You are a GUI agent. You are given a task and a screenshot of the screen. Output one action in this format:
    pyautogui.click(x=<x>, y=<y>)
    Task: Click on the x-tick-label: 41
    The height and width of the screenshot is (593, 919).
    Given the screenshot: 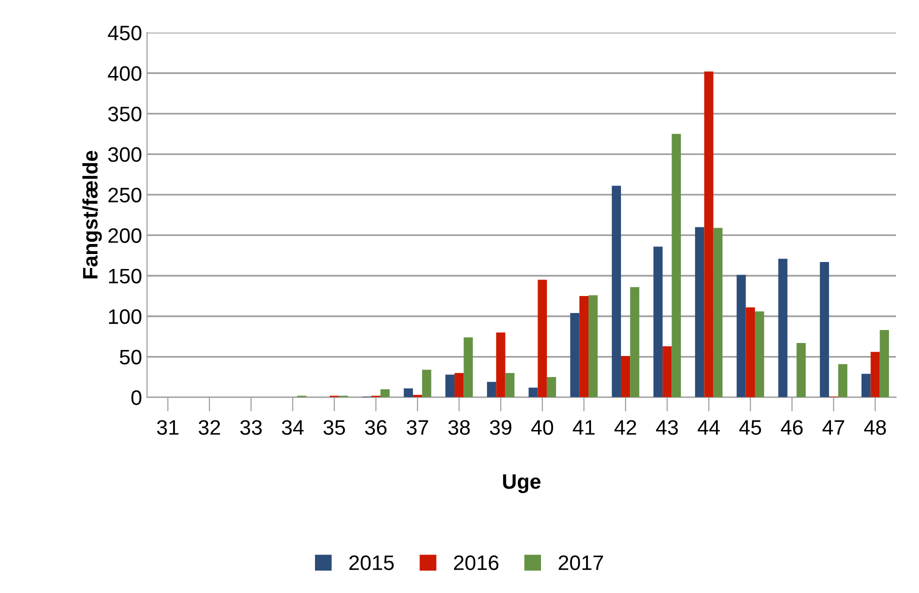 What is the action you would take?
    pyautogui.click(x=583, y=427)
    